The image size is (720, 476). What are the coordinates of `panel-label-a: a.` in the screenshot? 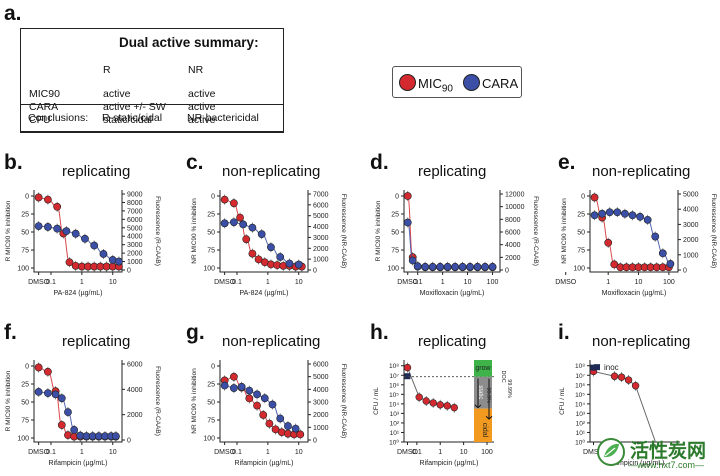 It's located at (13, 13).